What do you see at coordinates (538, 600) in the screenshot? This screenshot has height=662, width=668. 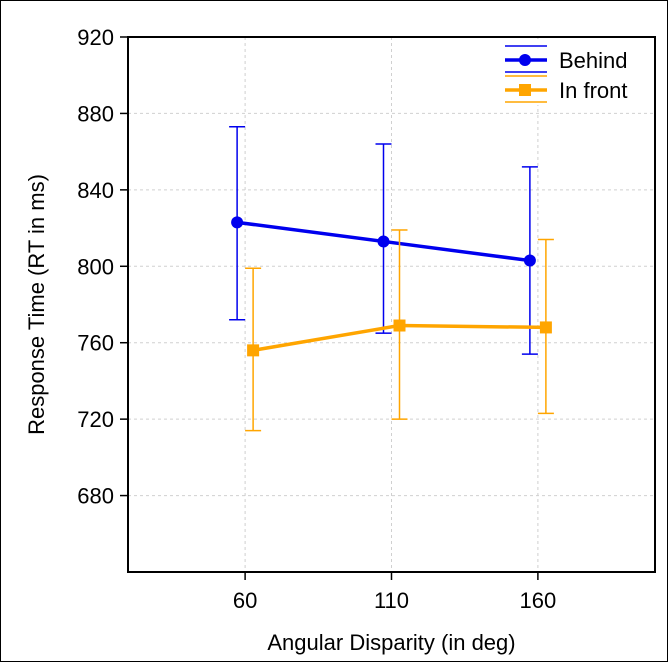 I see `x-tick-label-160: 160` at bounding box center [538, 600].